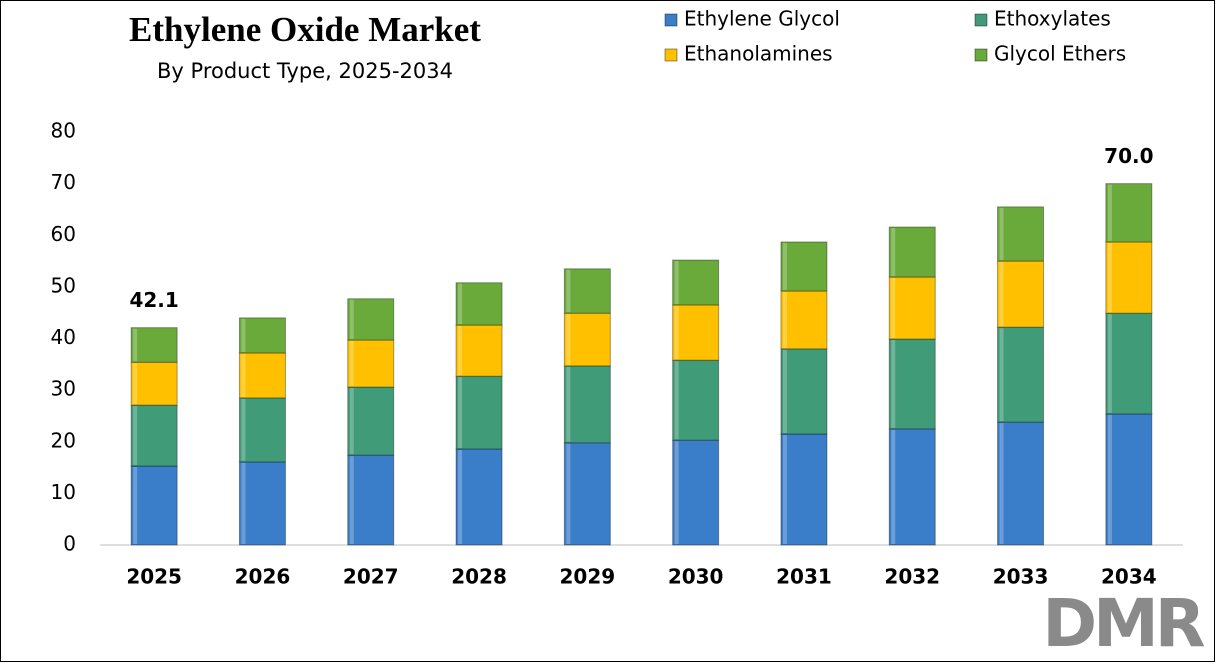 The image size is (1216, 663). What do you see at coordinates (263, 577) in the screenshot?
I see `x-tick-label: 2026` at bounding box center [263, 577].